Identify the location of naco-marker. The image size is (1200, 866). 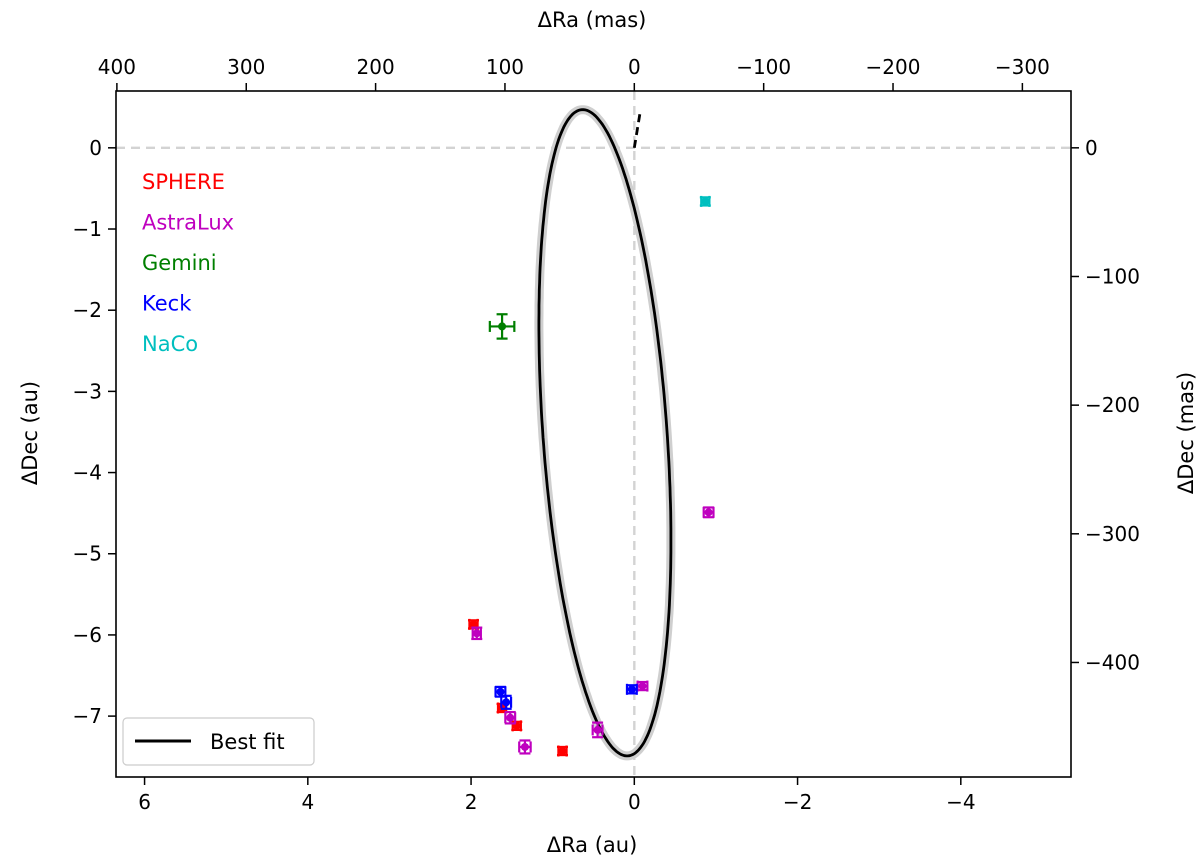
(705, 201).